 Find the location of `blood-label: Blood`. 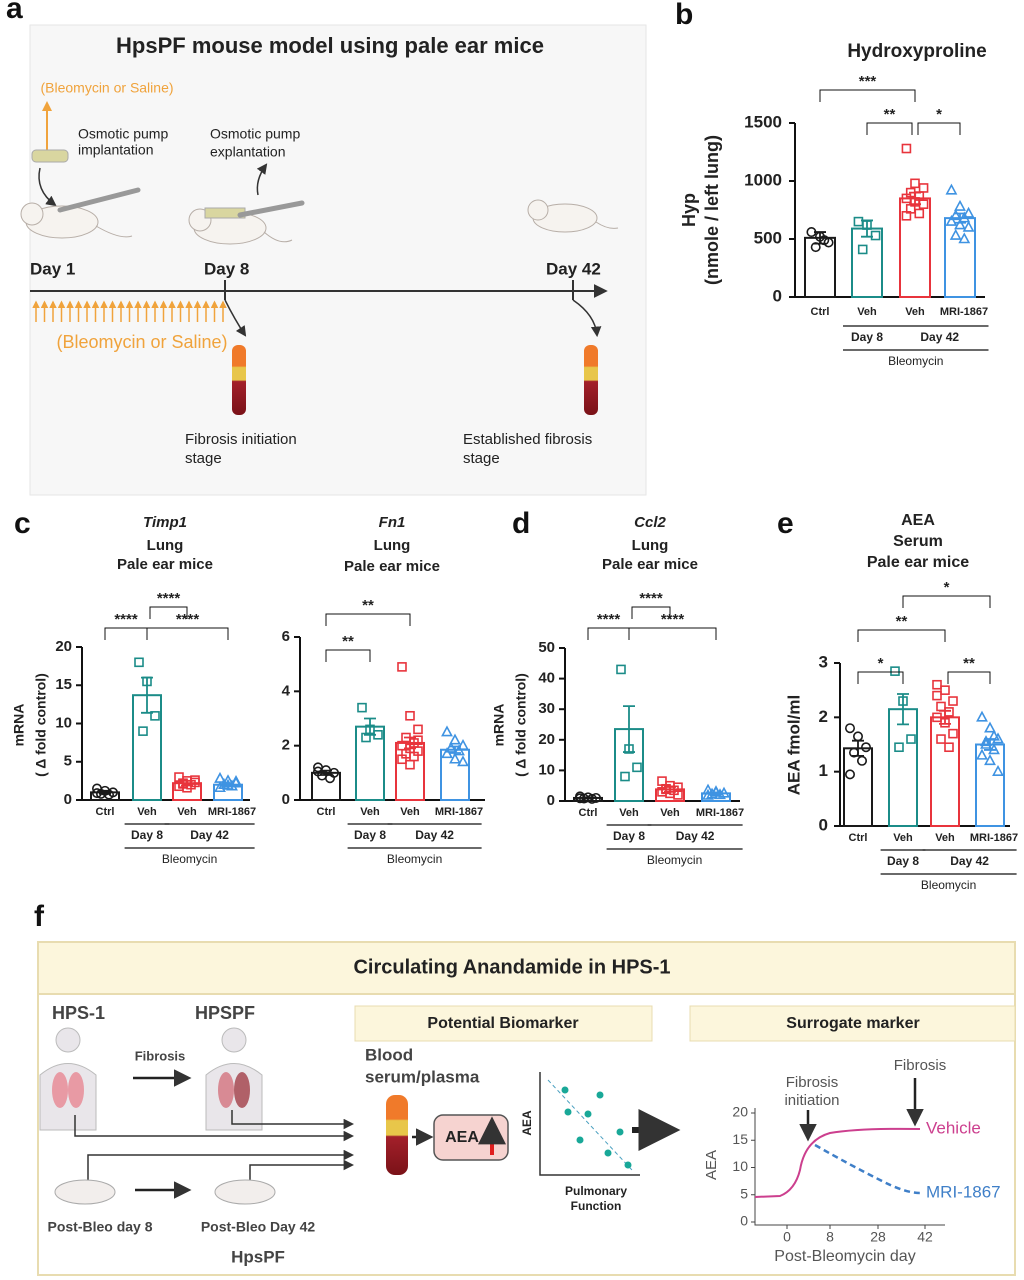

blood-label: Blood is located at coordinates (389, 1054).